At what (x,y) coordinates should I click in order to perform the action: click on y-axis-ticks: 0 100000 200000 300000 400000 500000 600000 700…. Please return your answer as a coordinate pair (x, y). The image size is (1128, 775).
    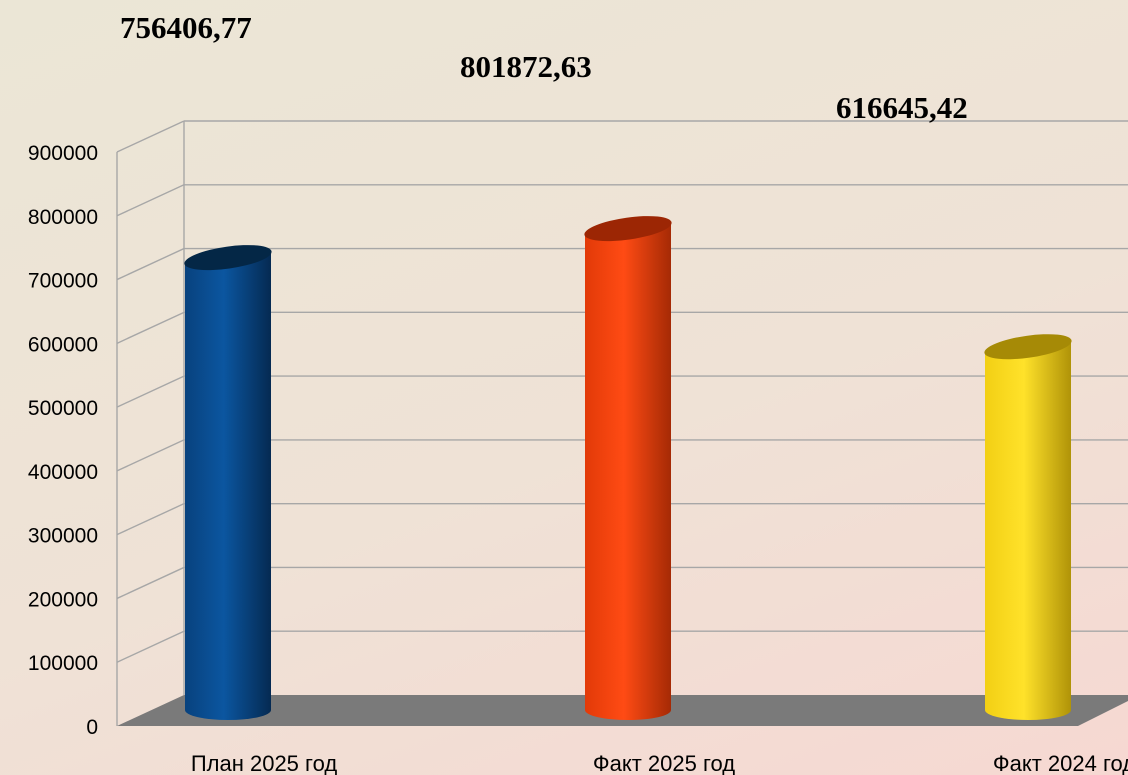
    Looking at the image, I should click on (63, 440).